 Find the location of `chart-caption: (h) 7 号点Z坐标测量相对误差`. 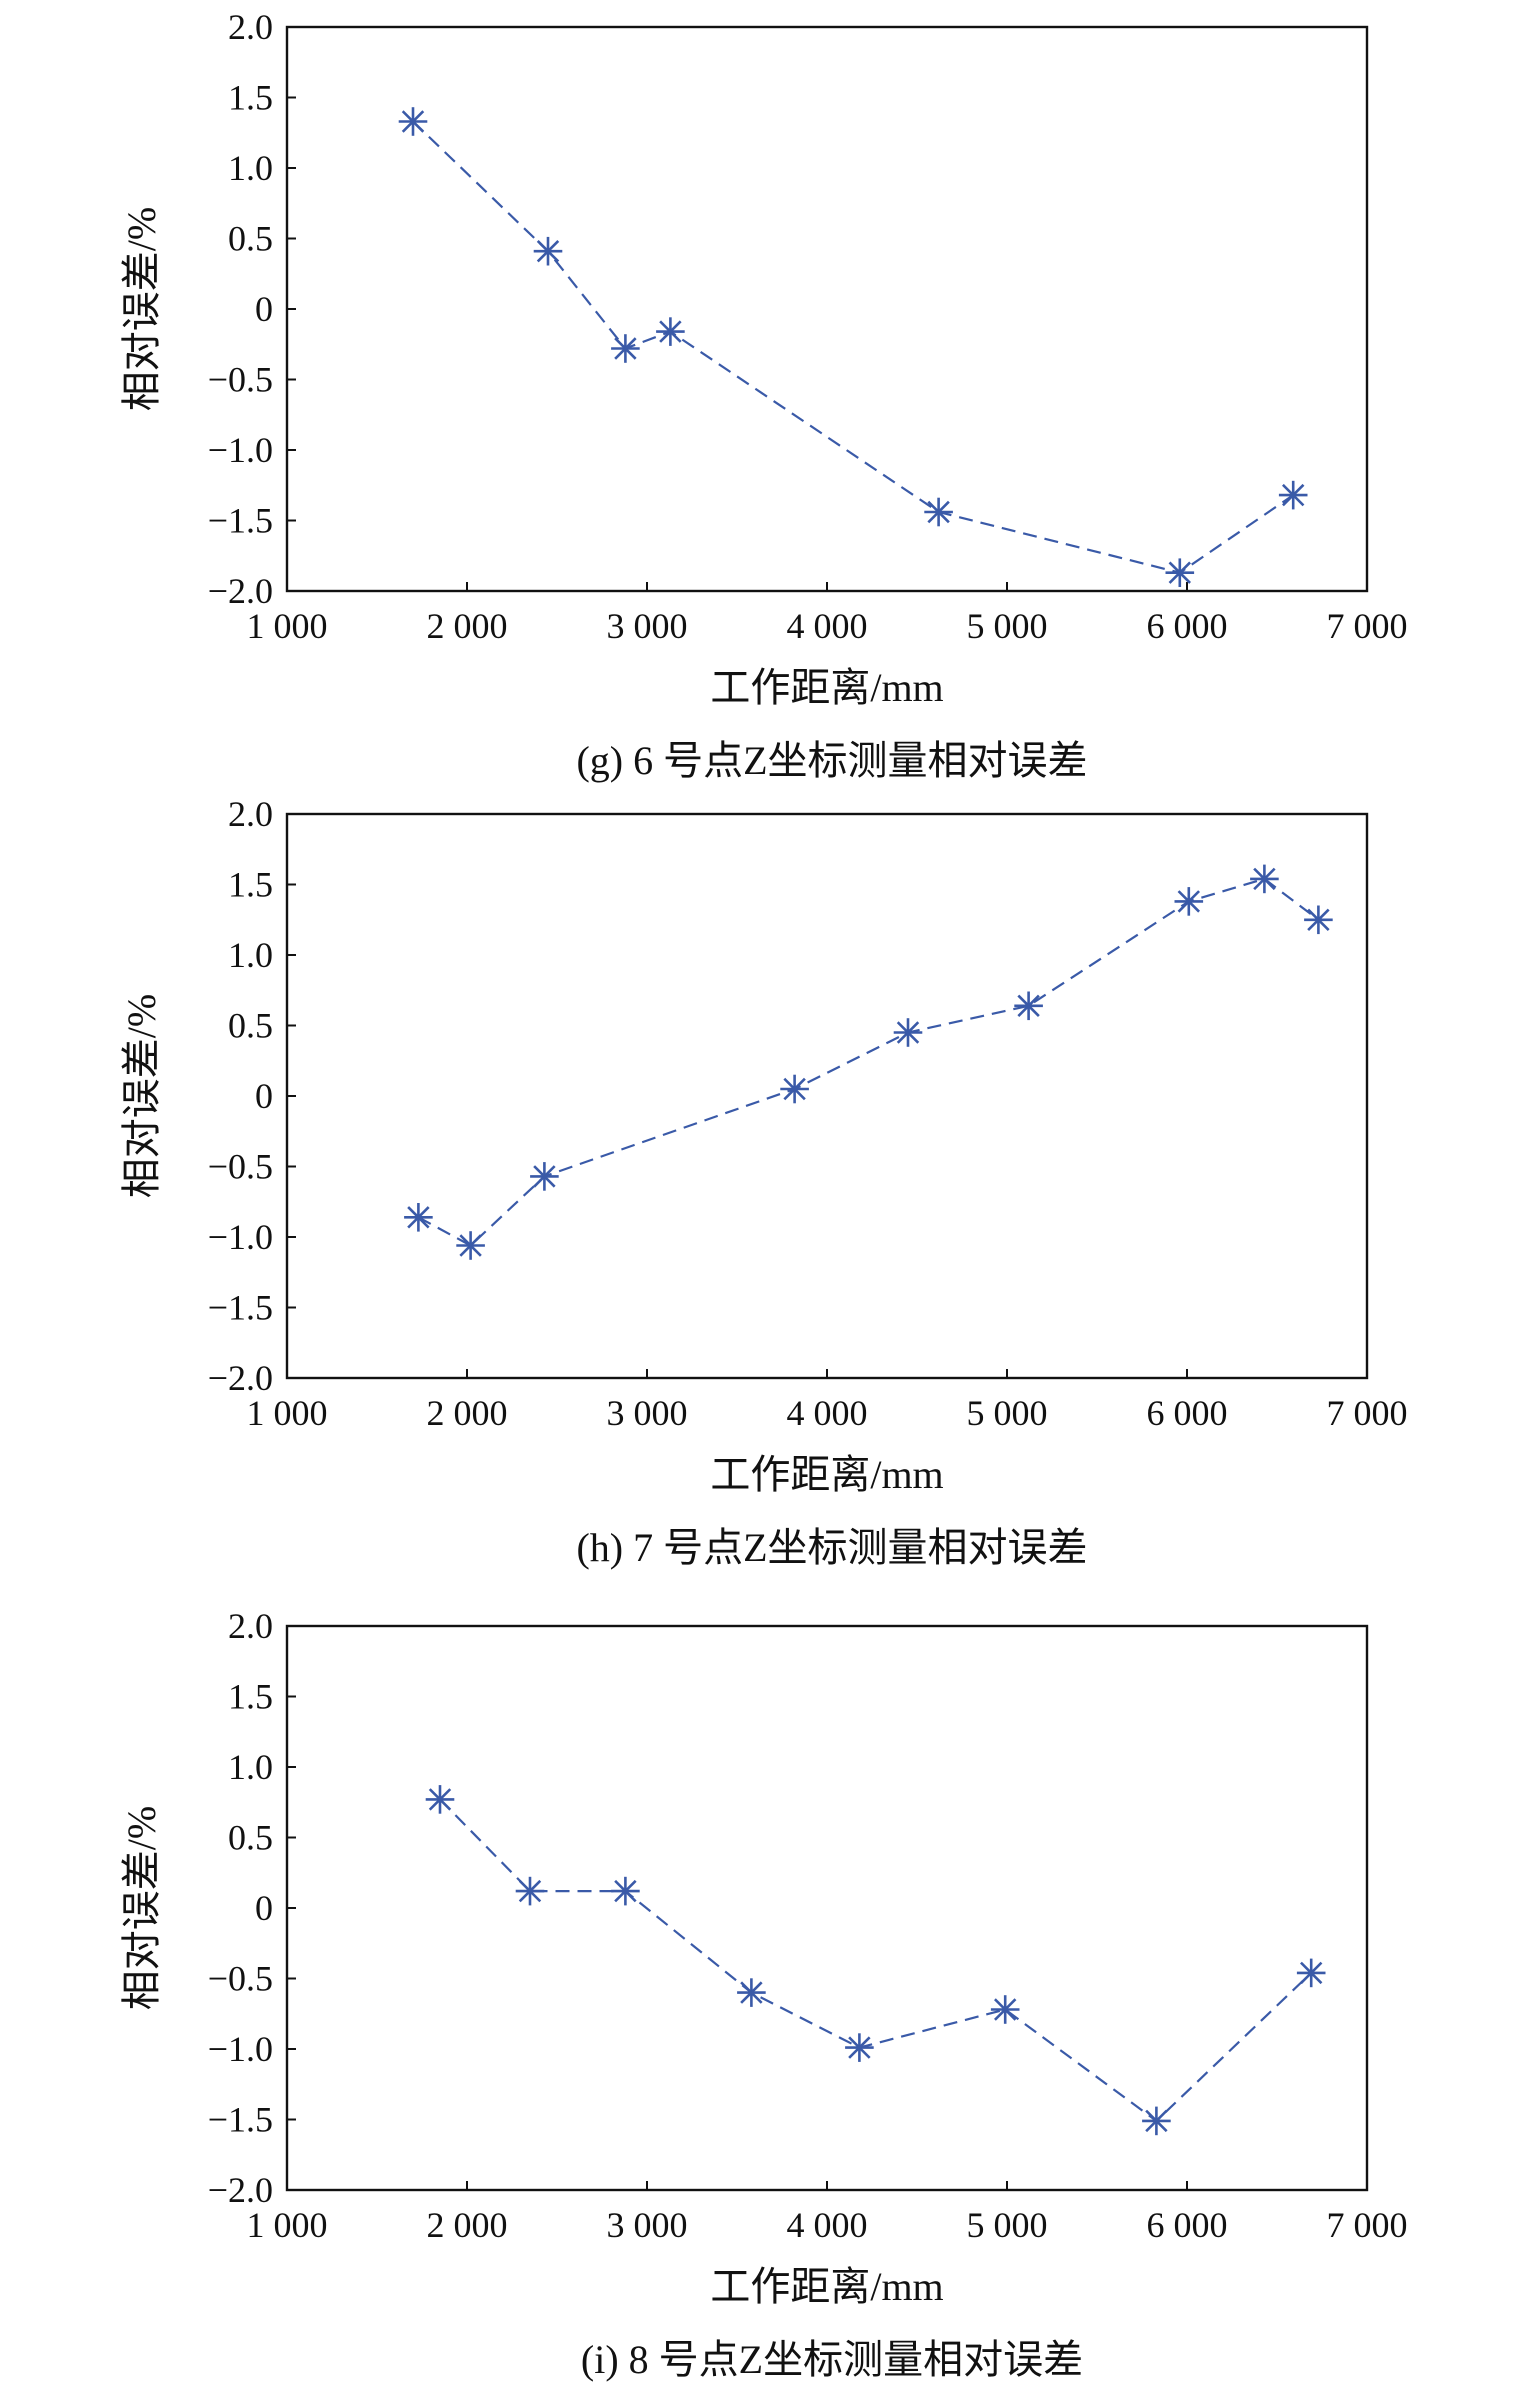

chart-caption: (h) 7 号点Z坐标测量相对误差 is located at coordinates (831, 1547).